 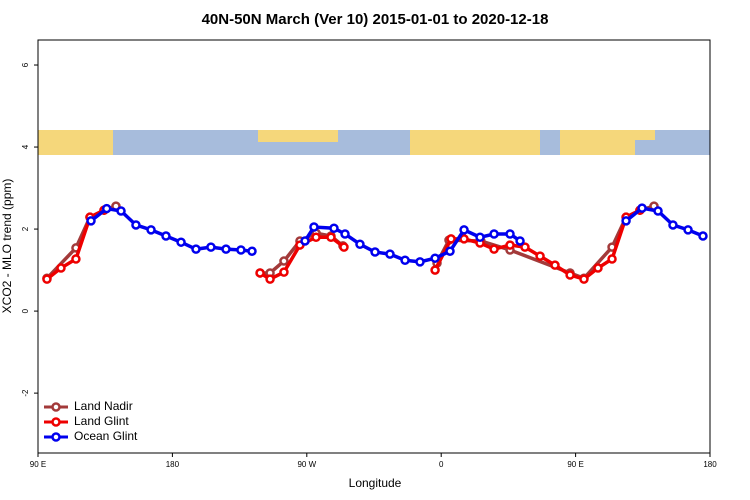 I want to click on x-tick-label: 90 W, so click(x=306, y=464).